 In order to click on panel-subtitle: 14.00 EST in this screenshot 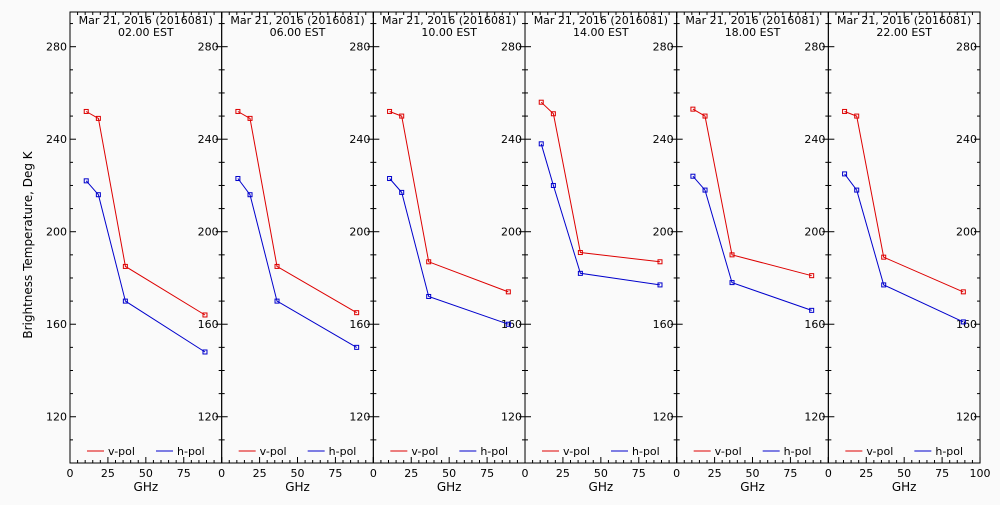, I will do `click(601, 32)`.